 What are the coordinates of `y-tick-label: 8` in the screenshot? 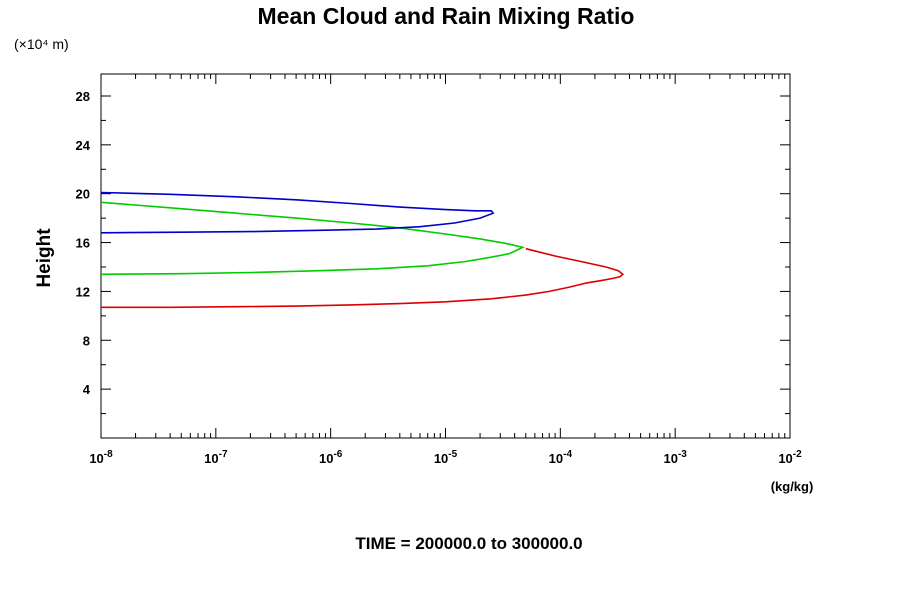 It's located at (86, 340).